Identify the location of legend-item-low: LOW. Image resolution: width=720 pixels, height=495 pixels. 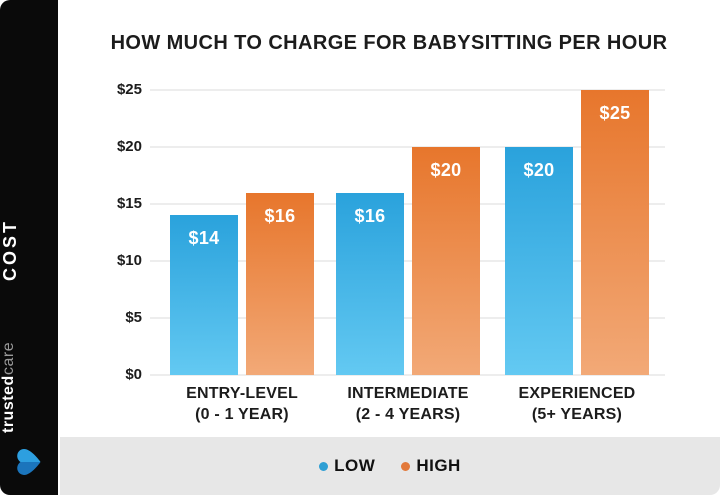
(347, 466).